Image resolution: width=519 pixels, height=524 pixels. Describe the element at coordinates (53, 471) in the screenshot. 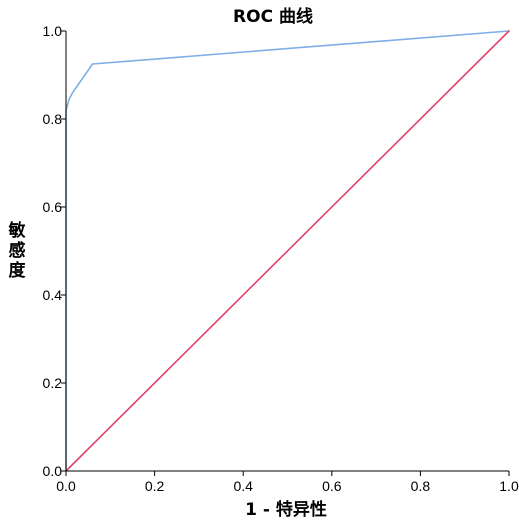

I see `y-tick-label: 0.0` at that location.